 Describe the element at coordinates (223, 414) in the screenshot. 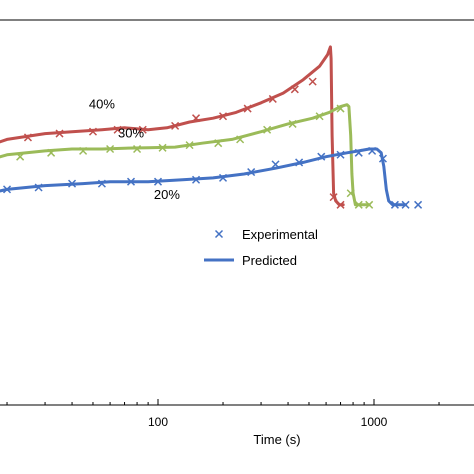

I see `x-axis-ticks: 100 1000` at that location.